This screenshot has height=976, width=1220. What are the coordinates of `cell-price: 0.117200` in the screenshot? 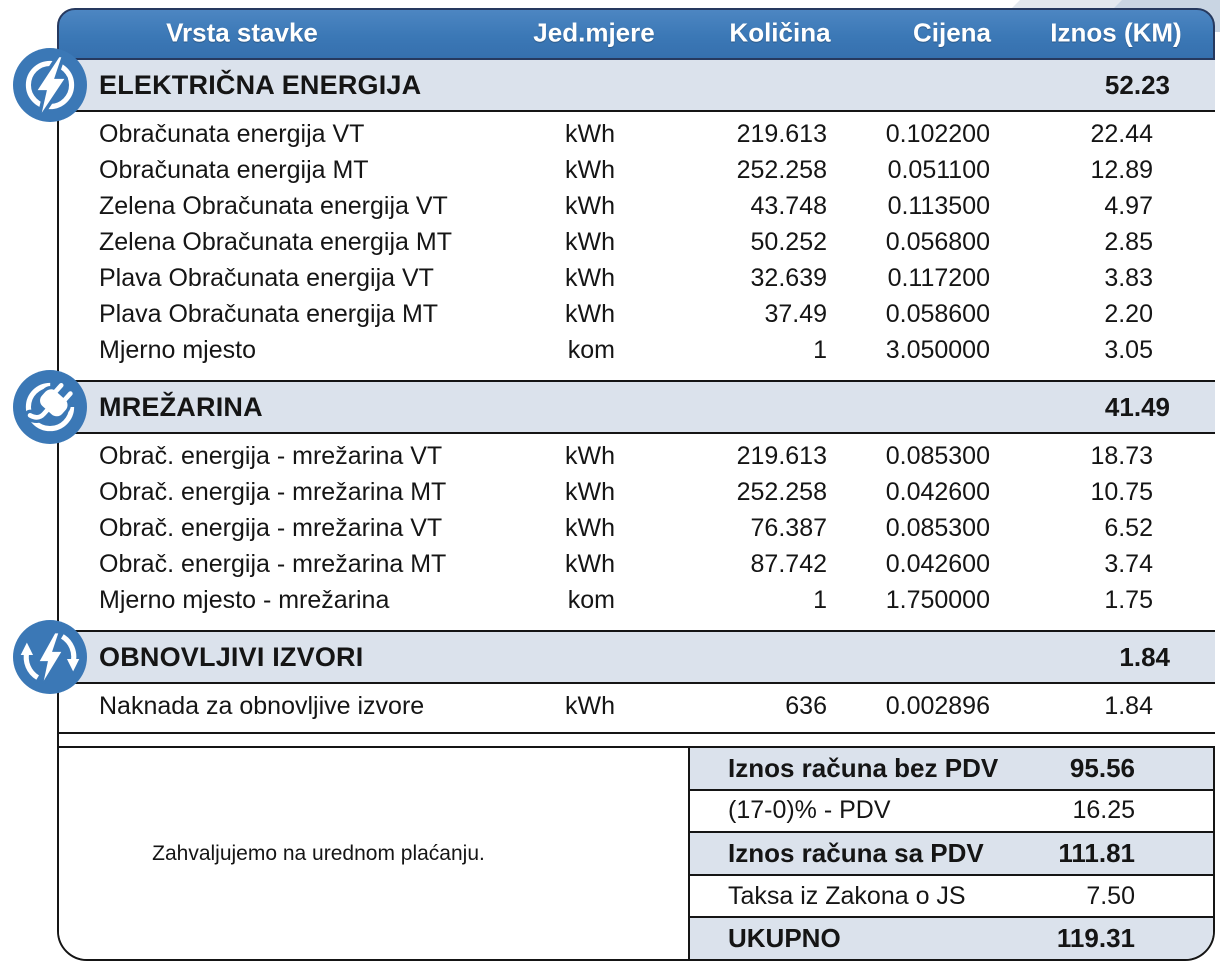 It's located at (938, 277).